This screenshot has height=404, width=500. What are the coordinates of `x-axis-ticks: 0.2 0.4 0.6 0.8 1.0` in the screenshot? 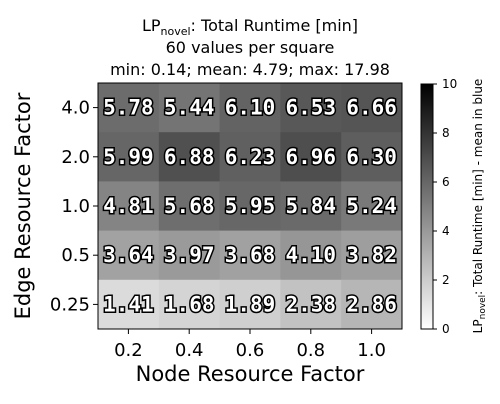 It's located at (250, 345).